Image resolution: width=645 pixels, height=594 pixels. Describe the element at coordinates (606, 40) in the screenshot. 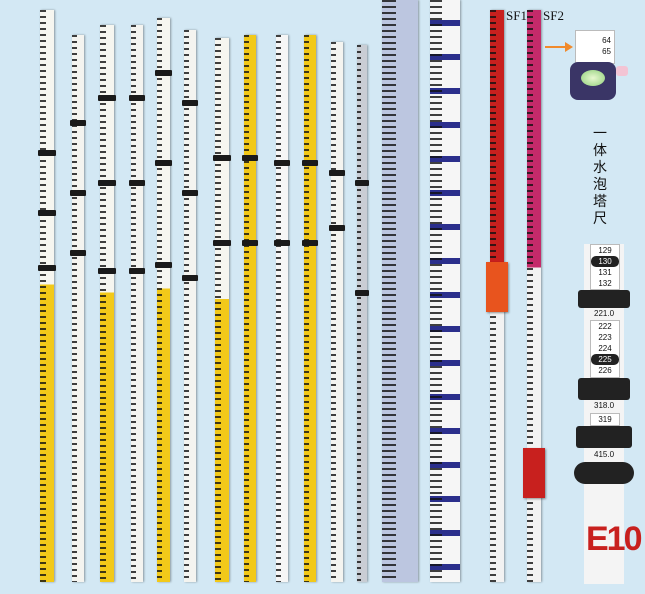

I see `reading: 64` at that location.